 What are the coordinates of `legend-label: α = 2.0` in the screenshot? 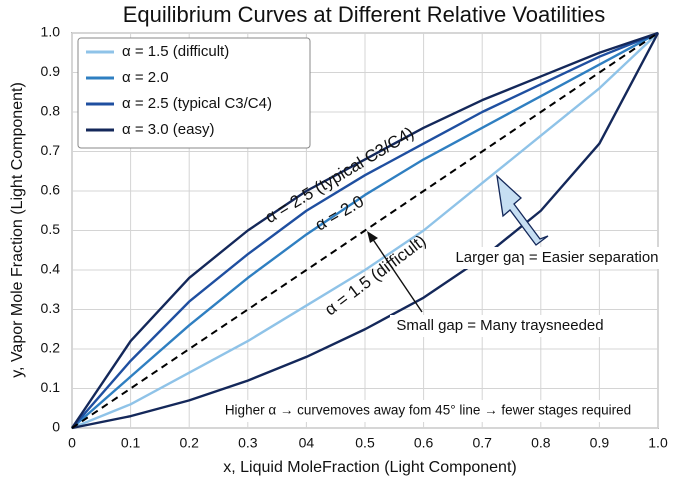 It's located at (145, 77).